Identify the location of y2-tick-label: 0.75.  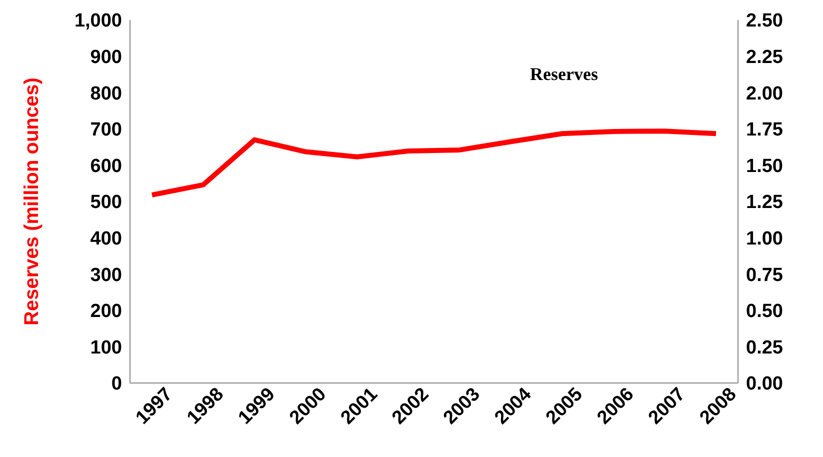
(765, 275).